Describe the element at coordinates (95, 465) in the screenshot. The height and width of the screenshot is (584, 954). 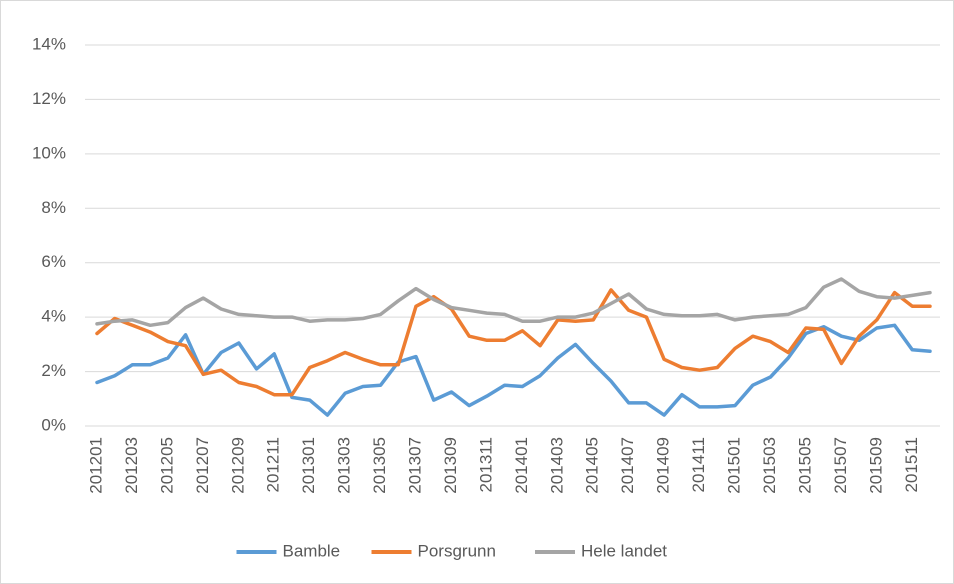
I see `x-tick-label: 201201` at that location.